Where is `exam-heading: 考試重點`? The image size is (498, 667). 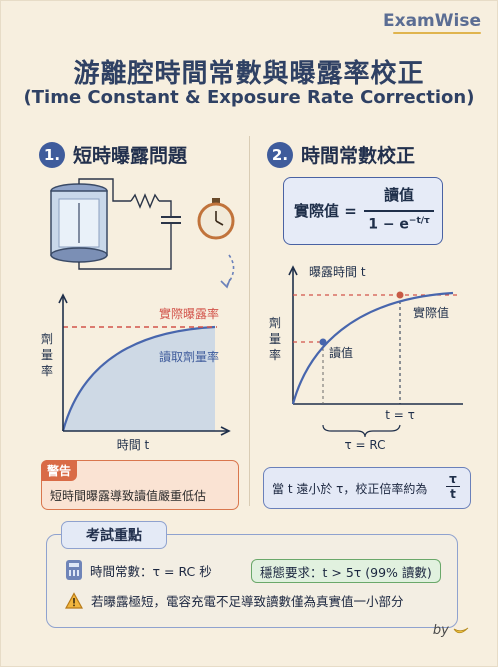
exam-heading: 考試重點 is located at coordinates (114, 535).